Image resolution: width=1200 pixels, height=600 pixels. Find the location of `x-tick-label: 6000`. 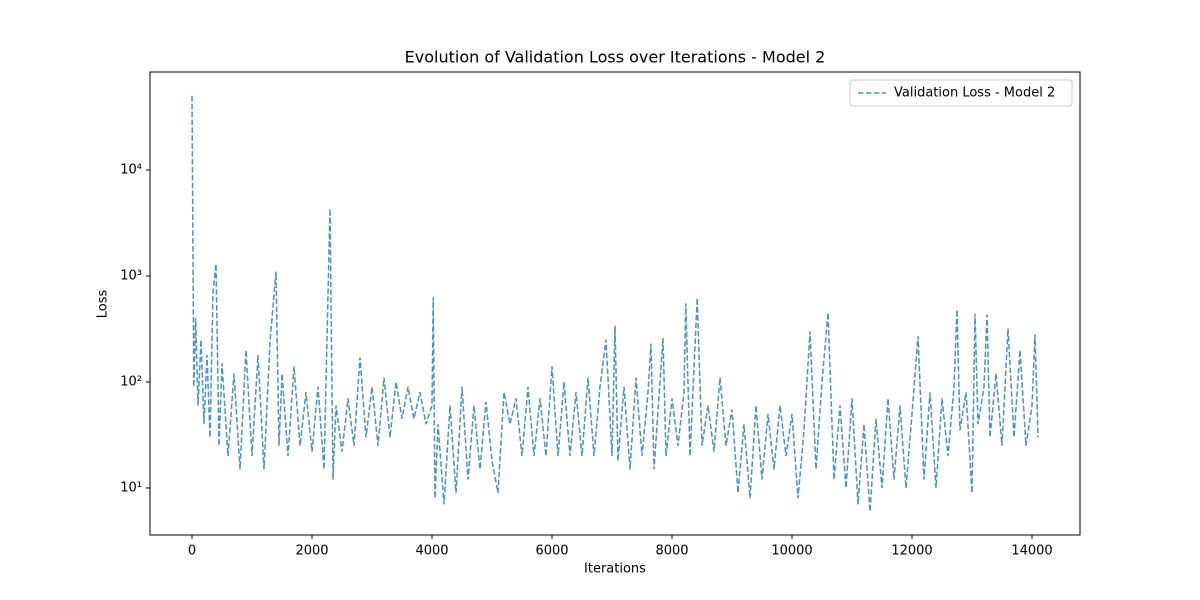

x-tick-label: 6000 is located at coordinates (551, 551).